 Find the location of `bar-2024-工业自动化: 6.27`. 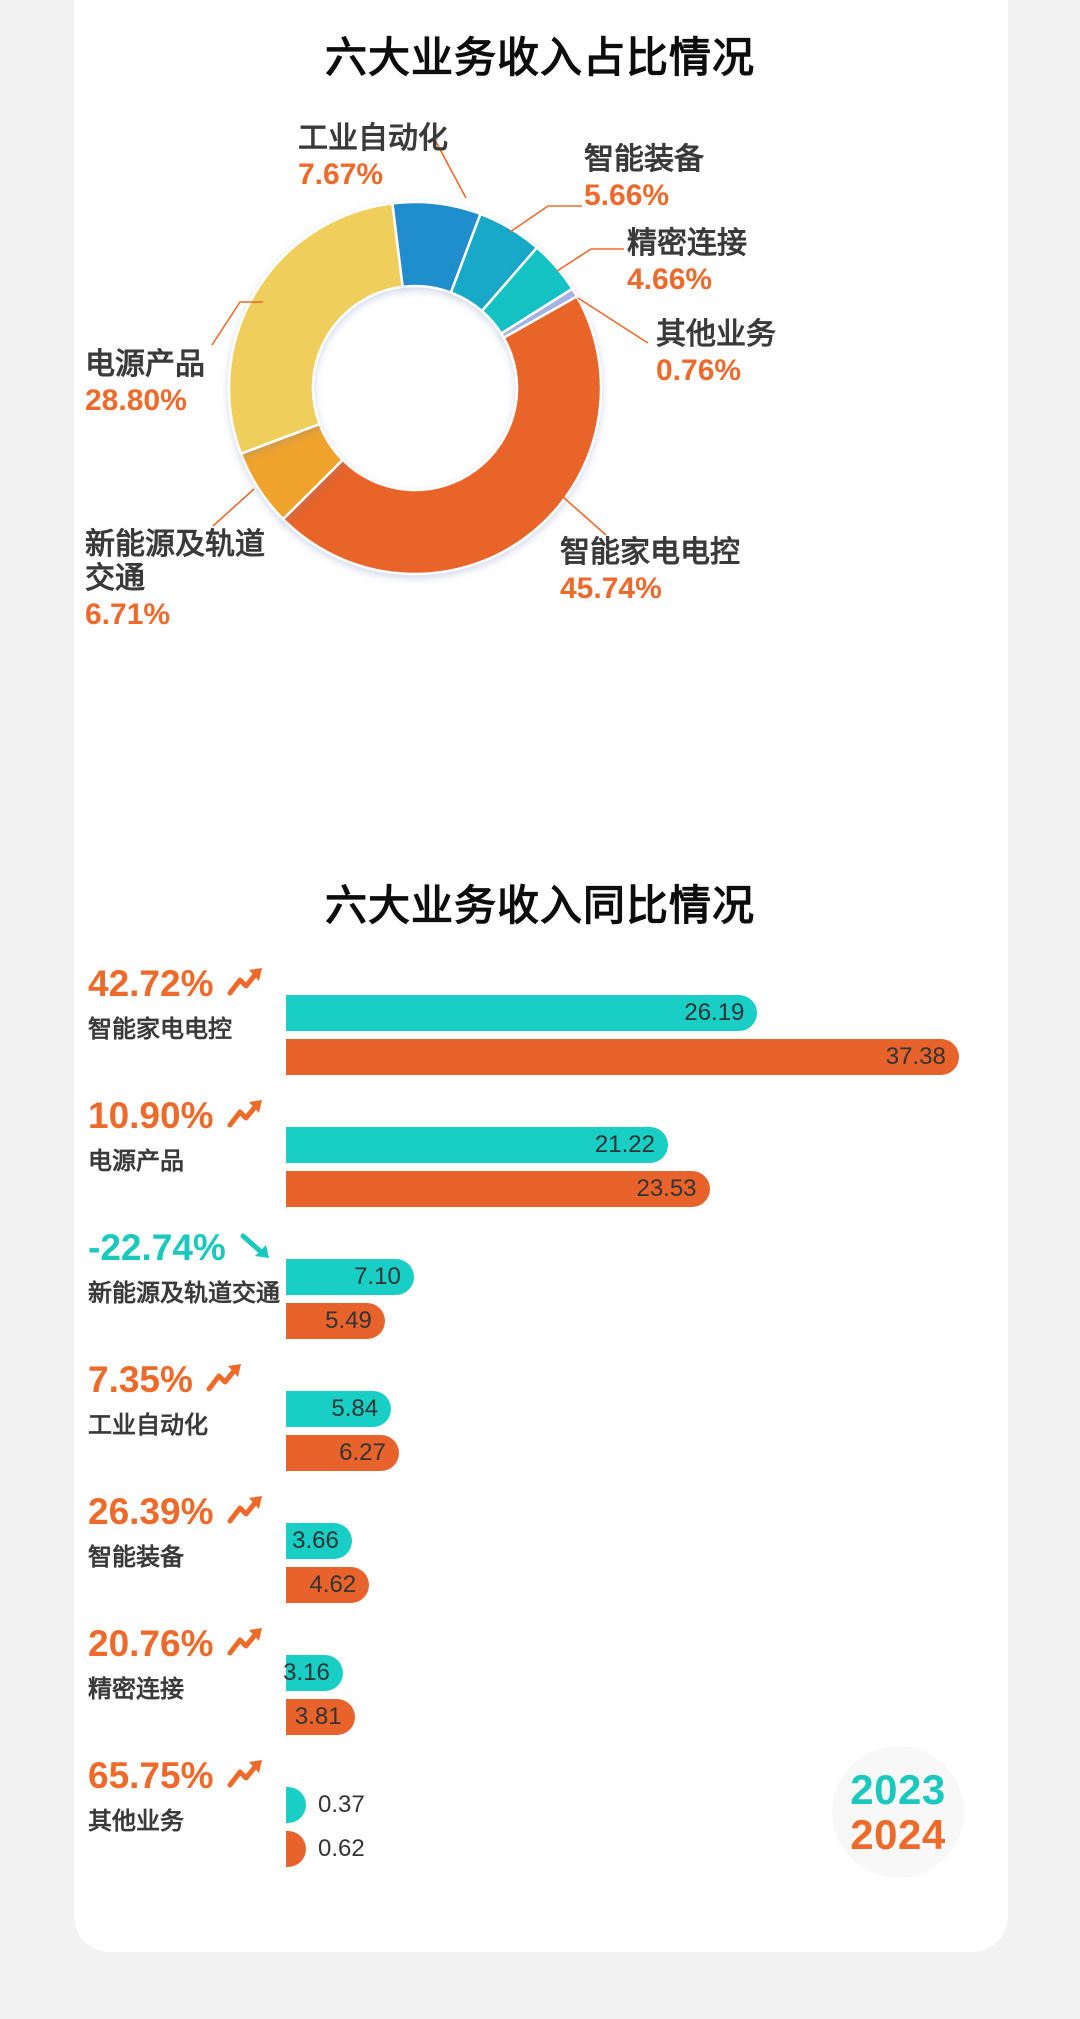

bar-2024-工业自动化: 6.27 is located at coordinates (342, 1453).